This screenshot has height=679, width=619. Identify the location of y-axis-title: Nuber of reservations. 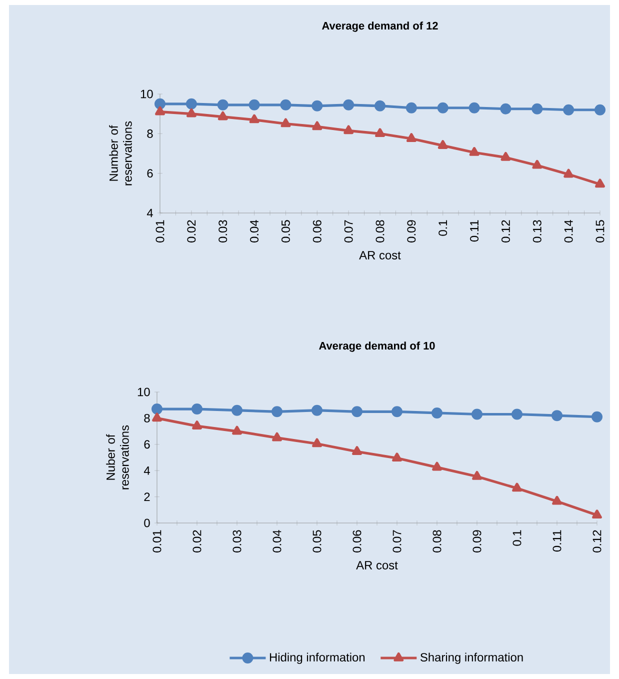
(117, 457).